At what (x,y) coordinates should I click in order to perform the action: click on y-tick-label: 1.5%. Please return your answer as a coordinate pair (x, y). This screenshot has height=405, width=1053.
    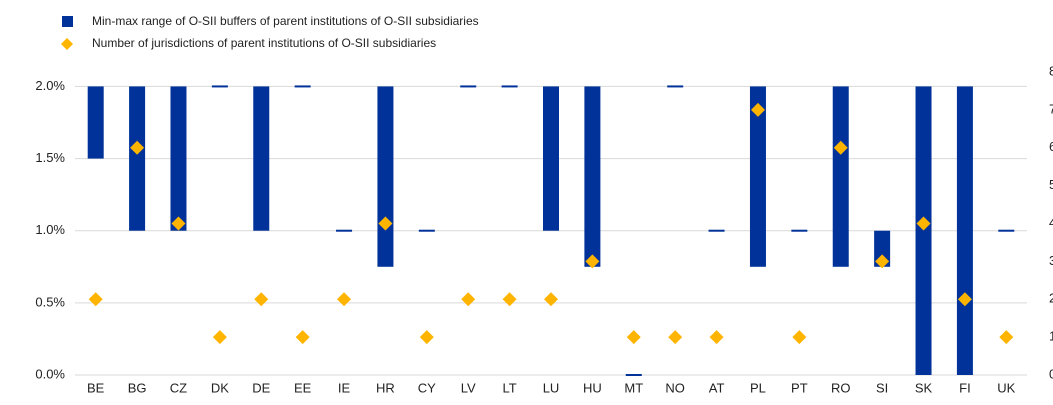
    Looking at the image, I should click on (50, 157).